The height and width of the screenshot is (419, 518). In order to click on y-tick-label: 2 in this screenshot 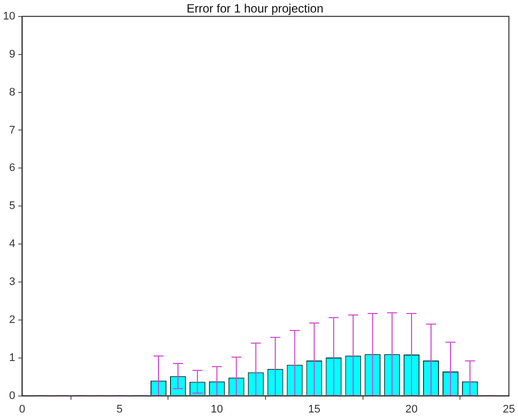, I will do `click(12, 320)`.